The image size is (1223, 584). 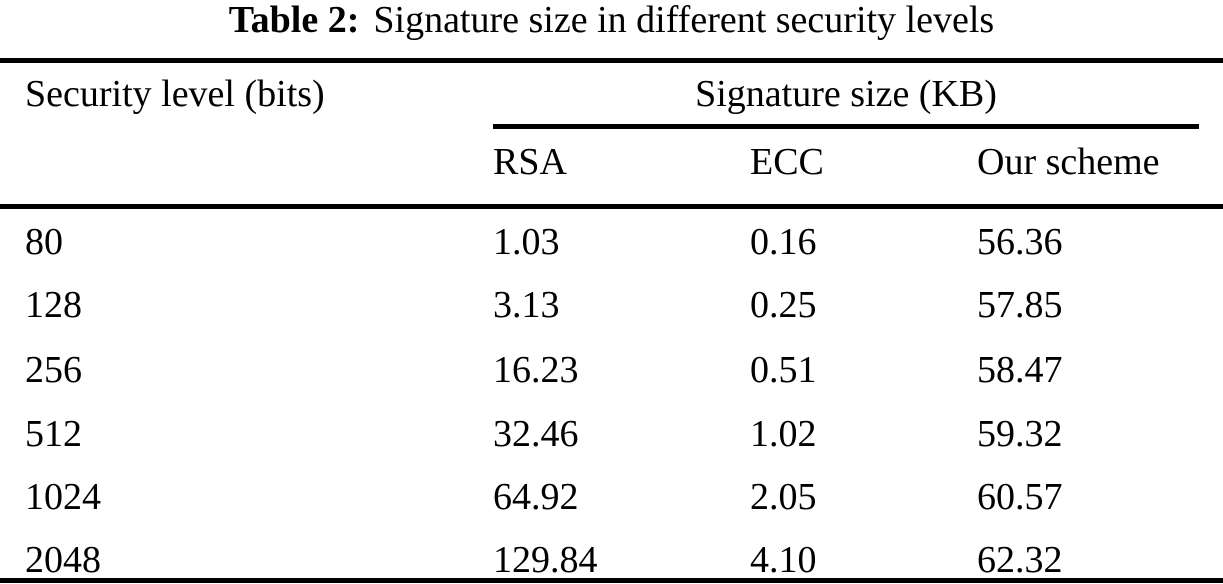 I want to click on caption-label: Table 2:, so click(x=294, y=20).